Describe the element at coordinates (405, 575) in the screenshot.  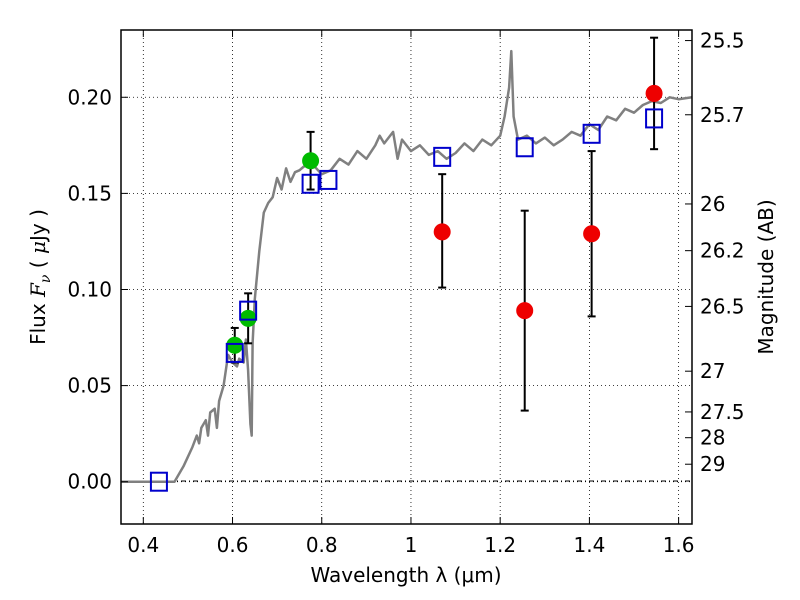
I see `x-axis-label: Wavelength λ (μm)` at that location.